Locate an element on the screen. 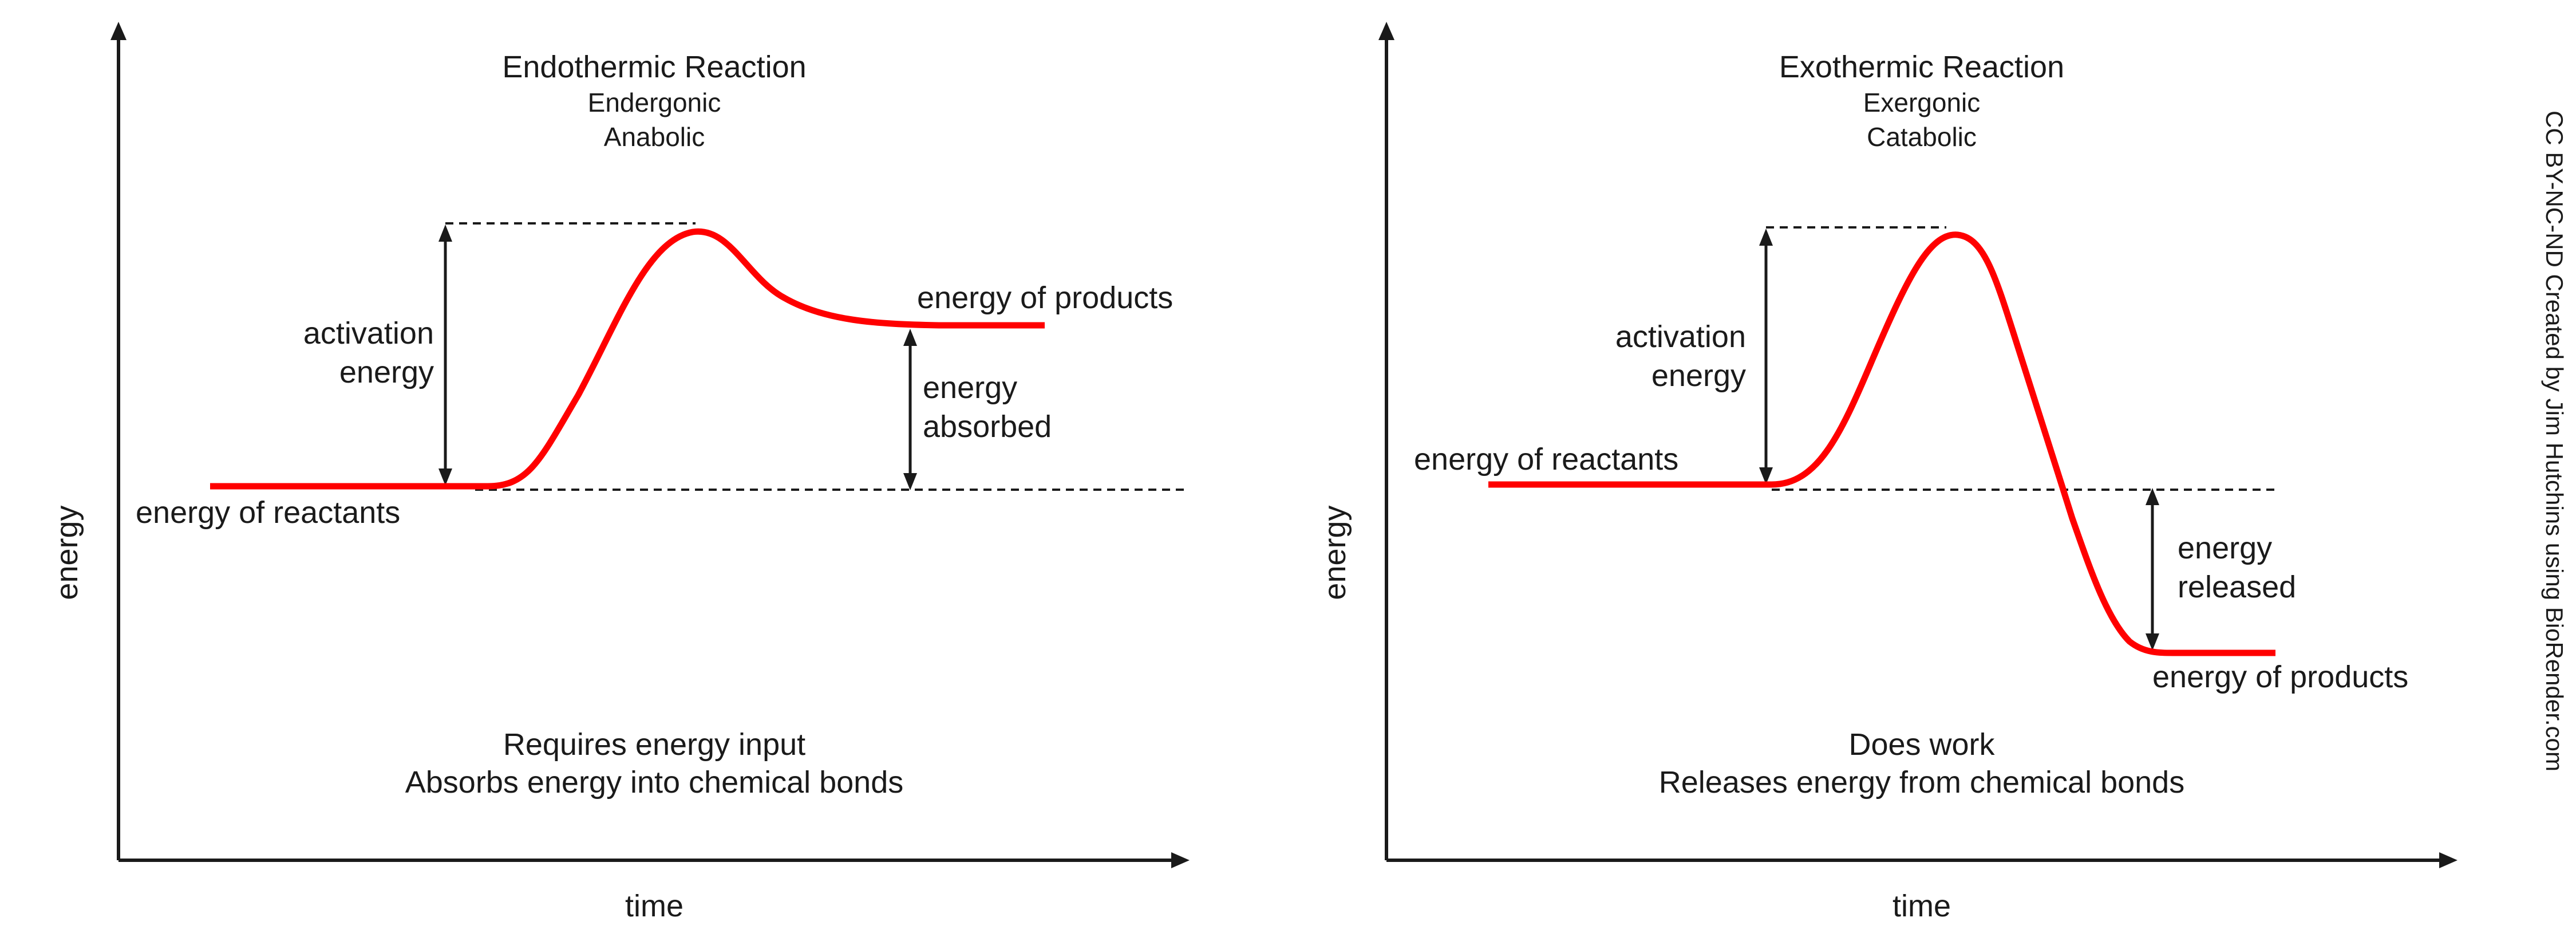 This screenshot has width=2576, height=945. endo-subtitle-1: Endergonic is located at coordinates (654, 103).